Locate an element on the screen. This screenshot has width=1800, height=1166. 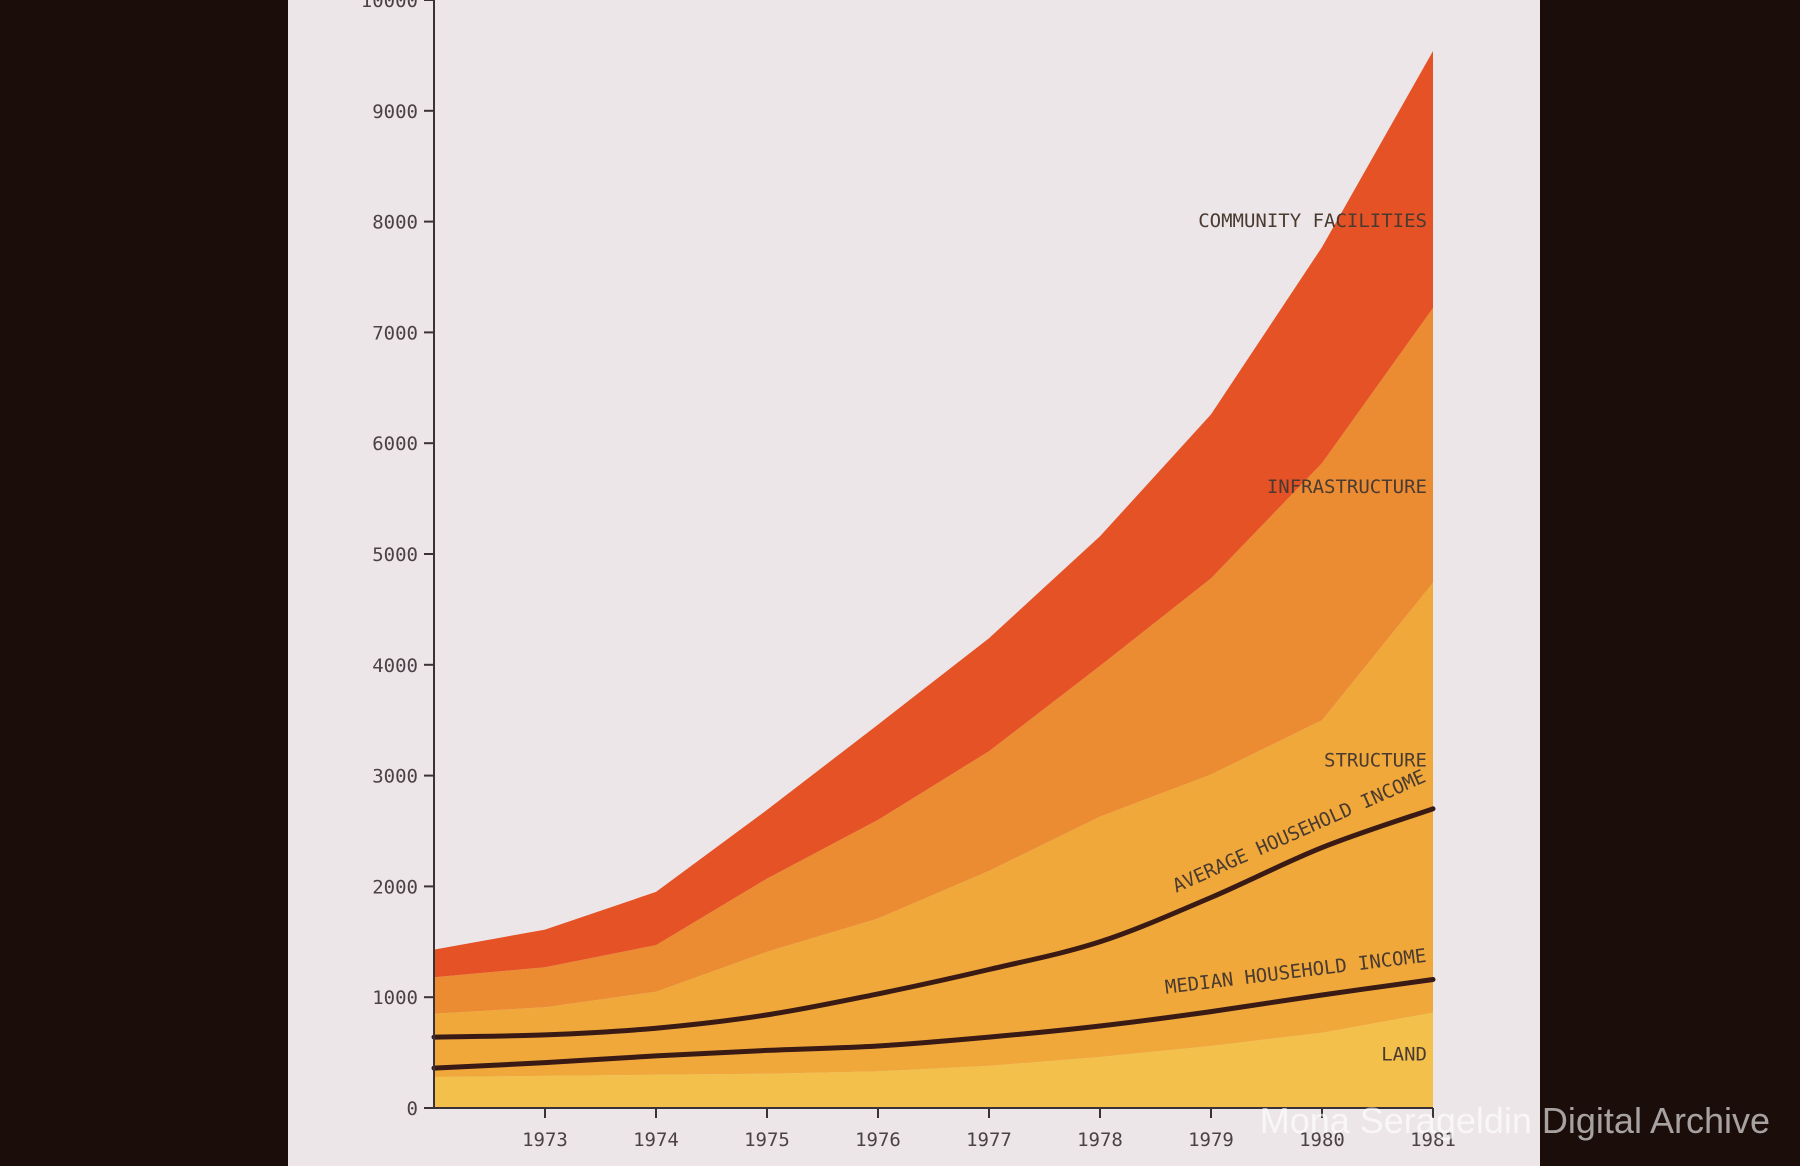
series-label: LAND is located at coordinates (1404, 1054).